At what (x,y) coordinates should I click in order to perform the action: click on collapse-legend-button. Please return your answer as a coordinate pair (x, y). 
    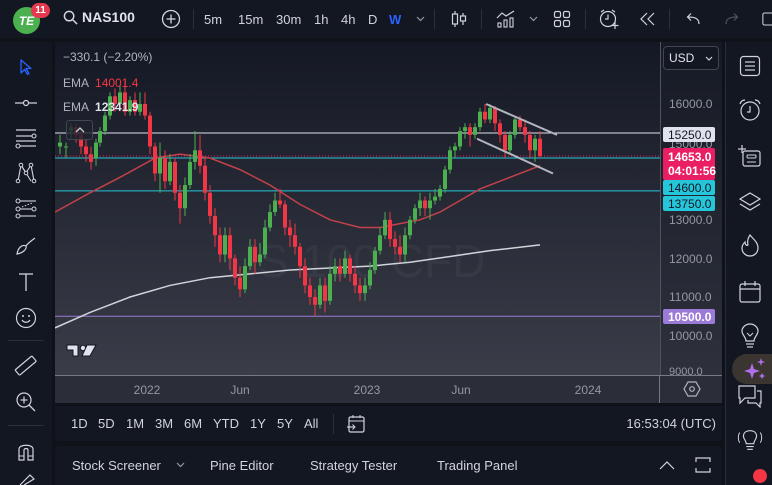
    Looking at the image, I should click on (79, 130).